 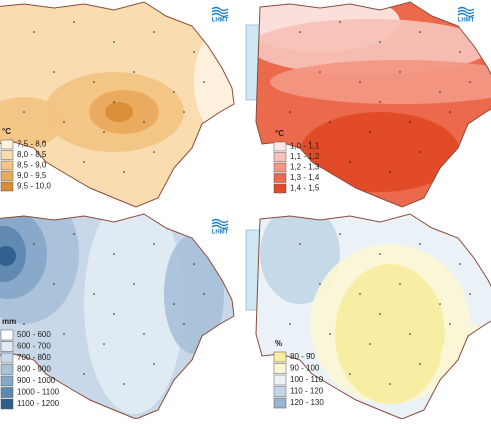 What do you see at coordinates (34, 369) in the screenshot?
I see `legend-label: 800 - 900` at bounding box center [34, 369].